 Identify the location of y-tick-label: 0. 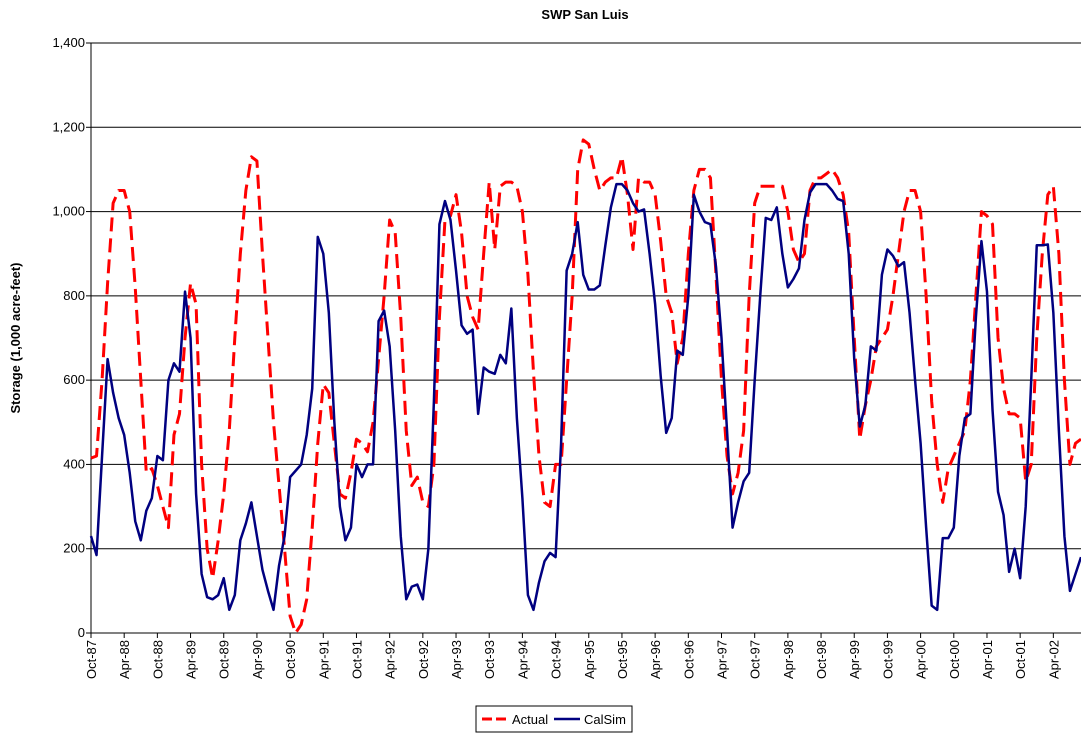
(81, 632).